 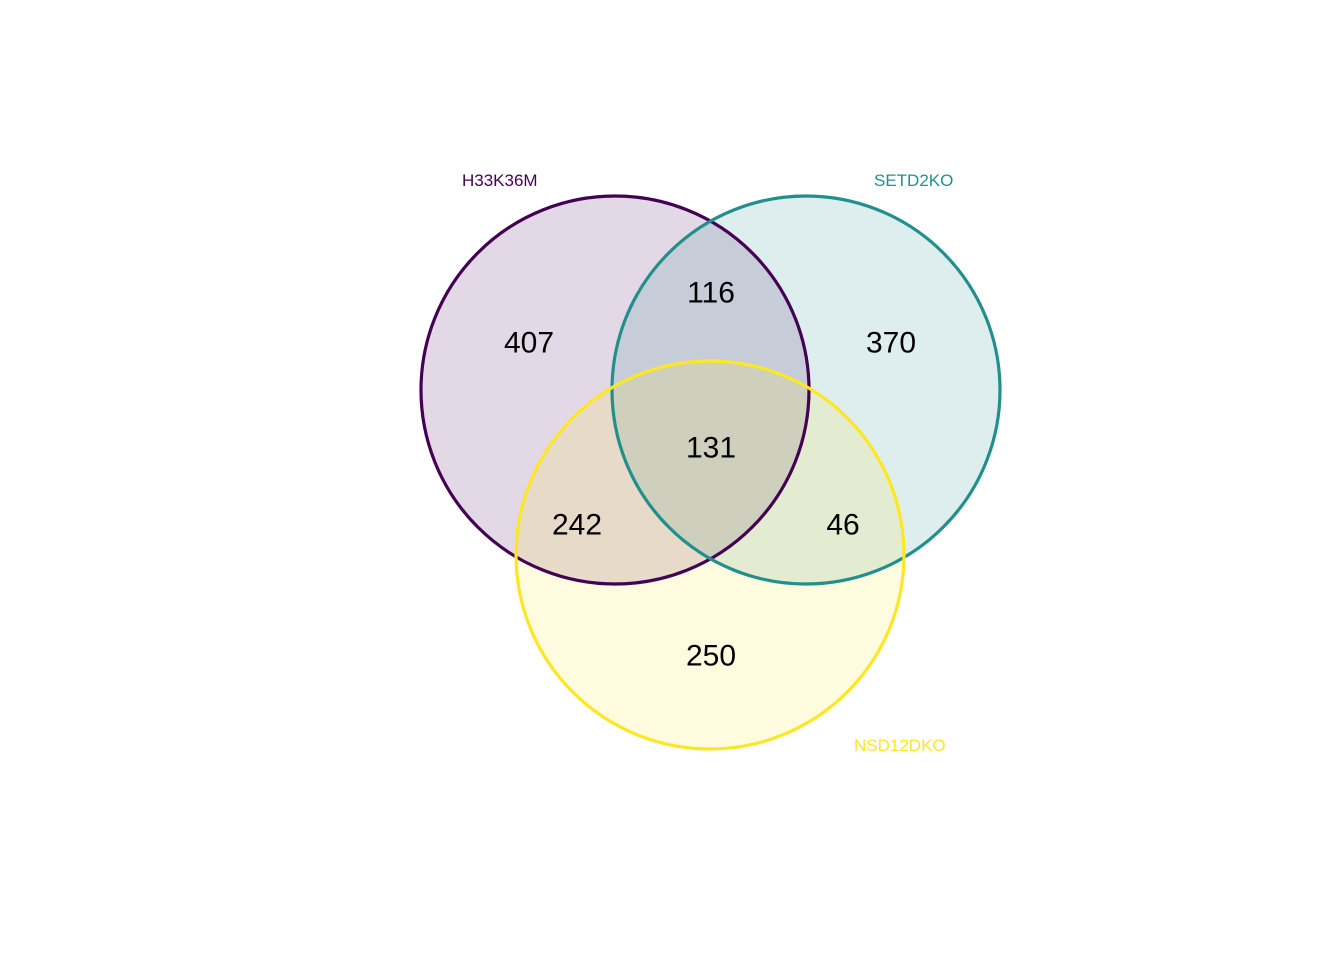 I want to click on count-h33k36m-only: 407, so click(x=529, y=343).